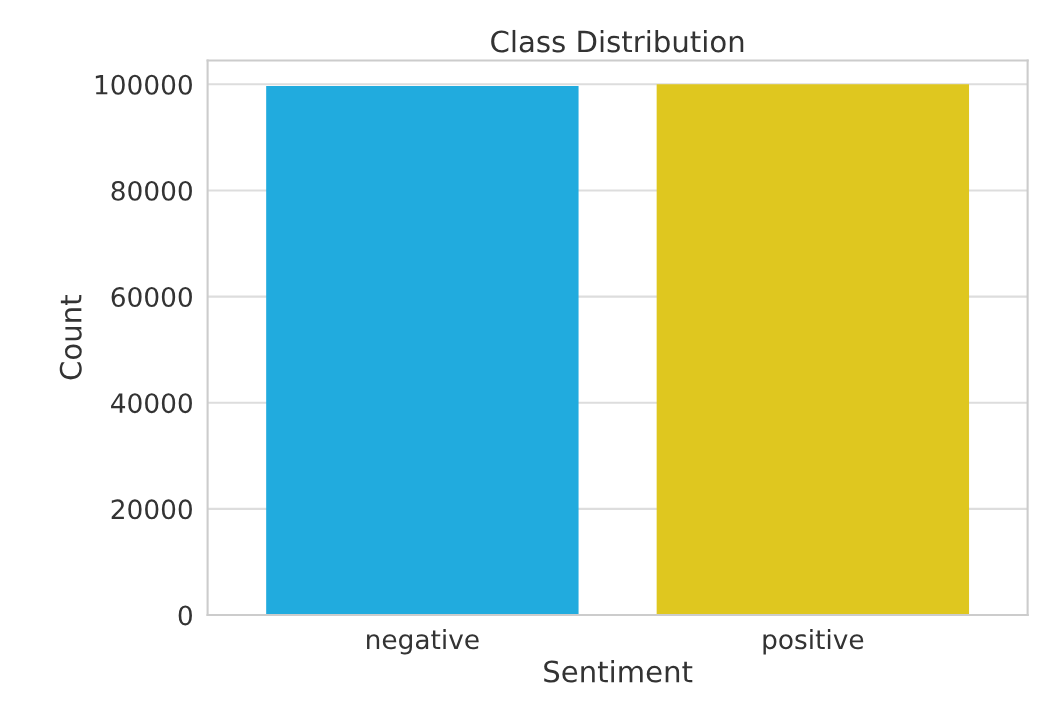 This screenshot has width=1038, height=711. Describe the element at coordinates (423, 641) in the screenshot. I see `x-tick-label: negative` at that location.